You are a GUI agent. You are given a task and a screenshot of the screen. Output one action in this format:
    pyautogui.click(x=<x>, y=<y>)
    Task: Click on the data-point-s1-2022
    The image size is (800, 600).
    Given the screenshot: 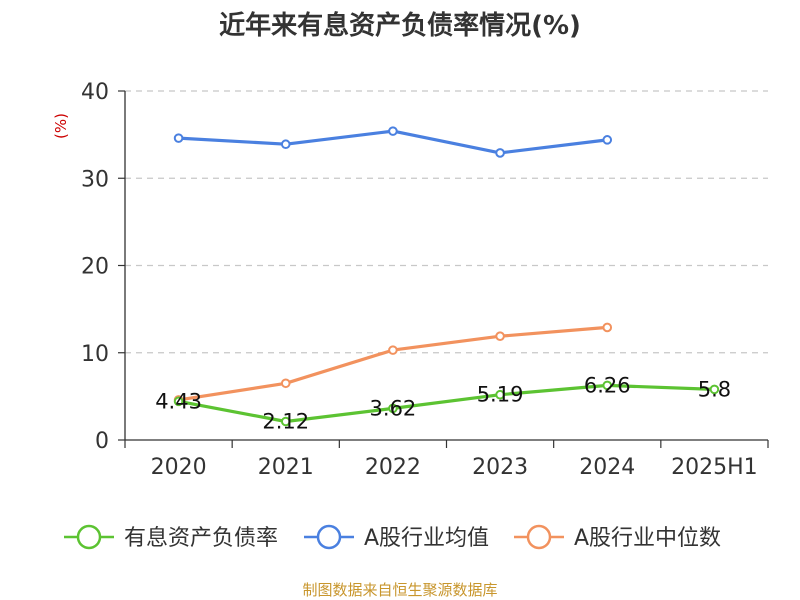 What is the action you would take?
    pyautogui.click(x=393, y=131)
    